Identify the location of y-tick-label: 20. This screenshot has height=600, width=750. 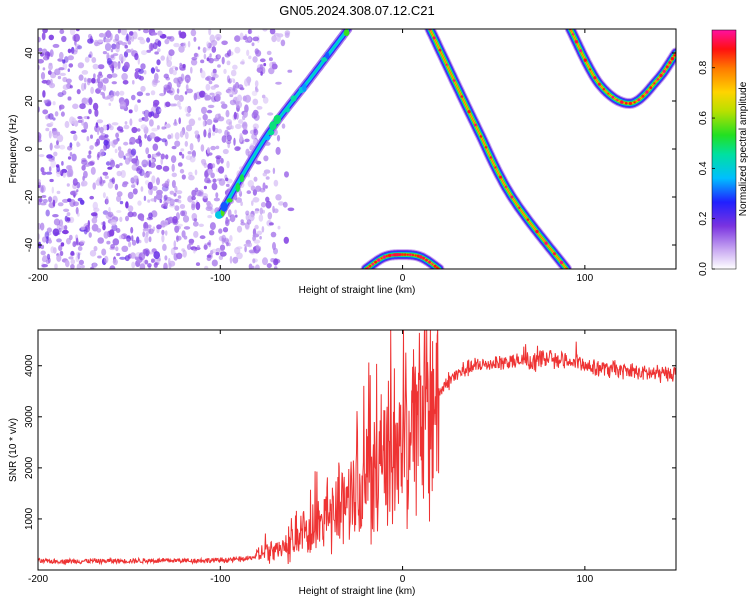
(29, 101).